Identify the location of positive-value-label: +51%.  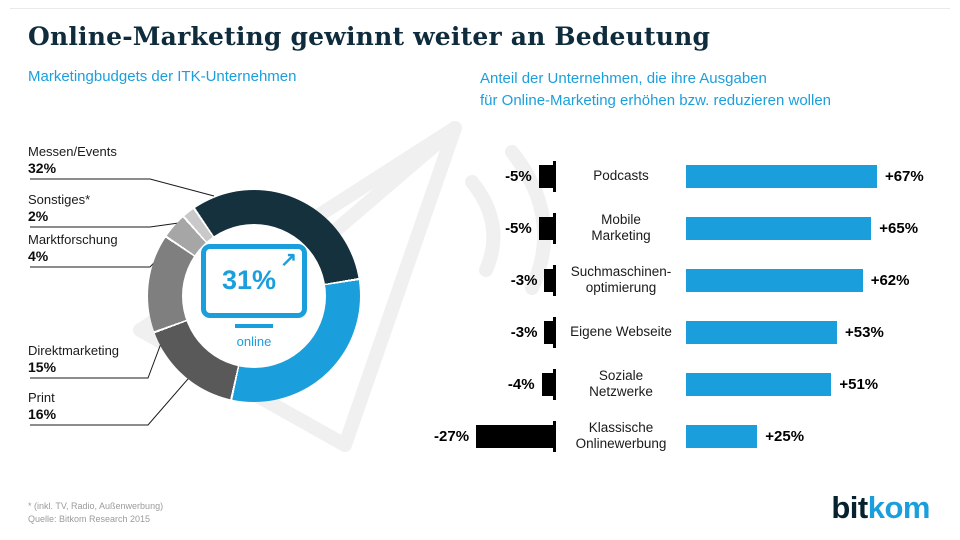
(859, 384).